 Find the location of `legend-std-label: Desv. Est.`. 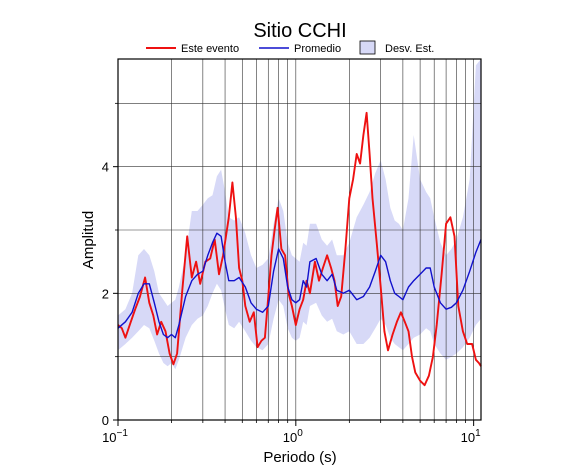

legend-std-label: Desv. Est. is located at coordinates (409, 49).